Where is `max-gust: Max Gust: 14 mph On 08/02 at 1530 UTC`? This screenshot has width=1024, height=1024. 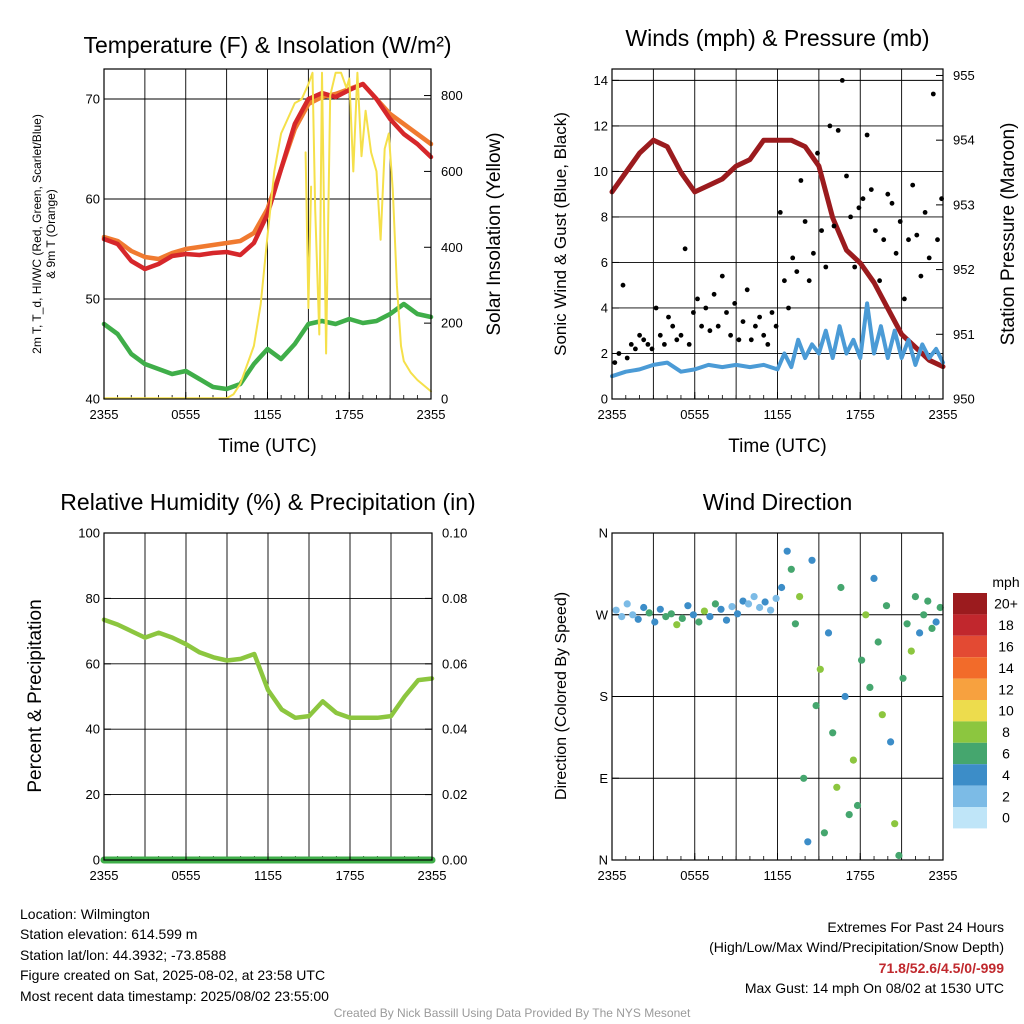
max-gust: Max Gust: 14 mph On 08/02 at 1530 UTC is located at coordinates (874, 988).